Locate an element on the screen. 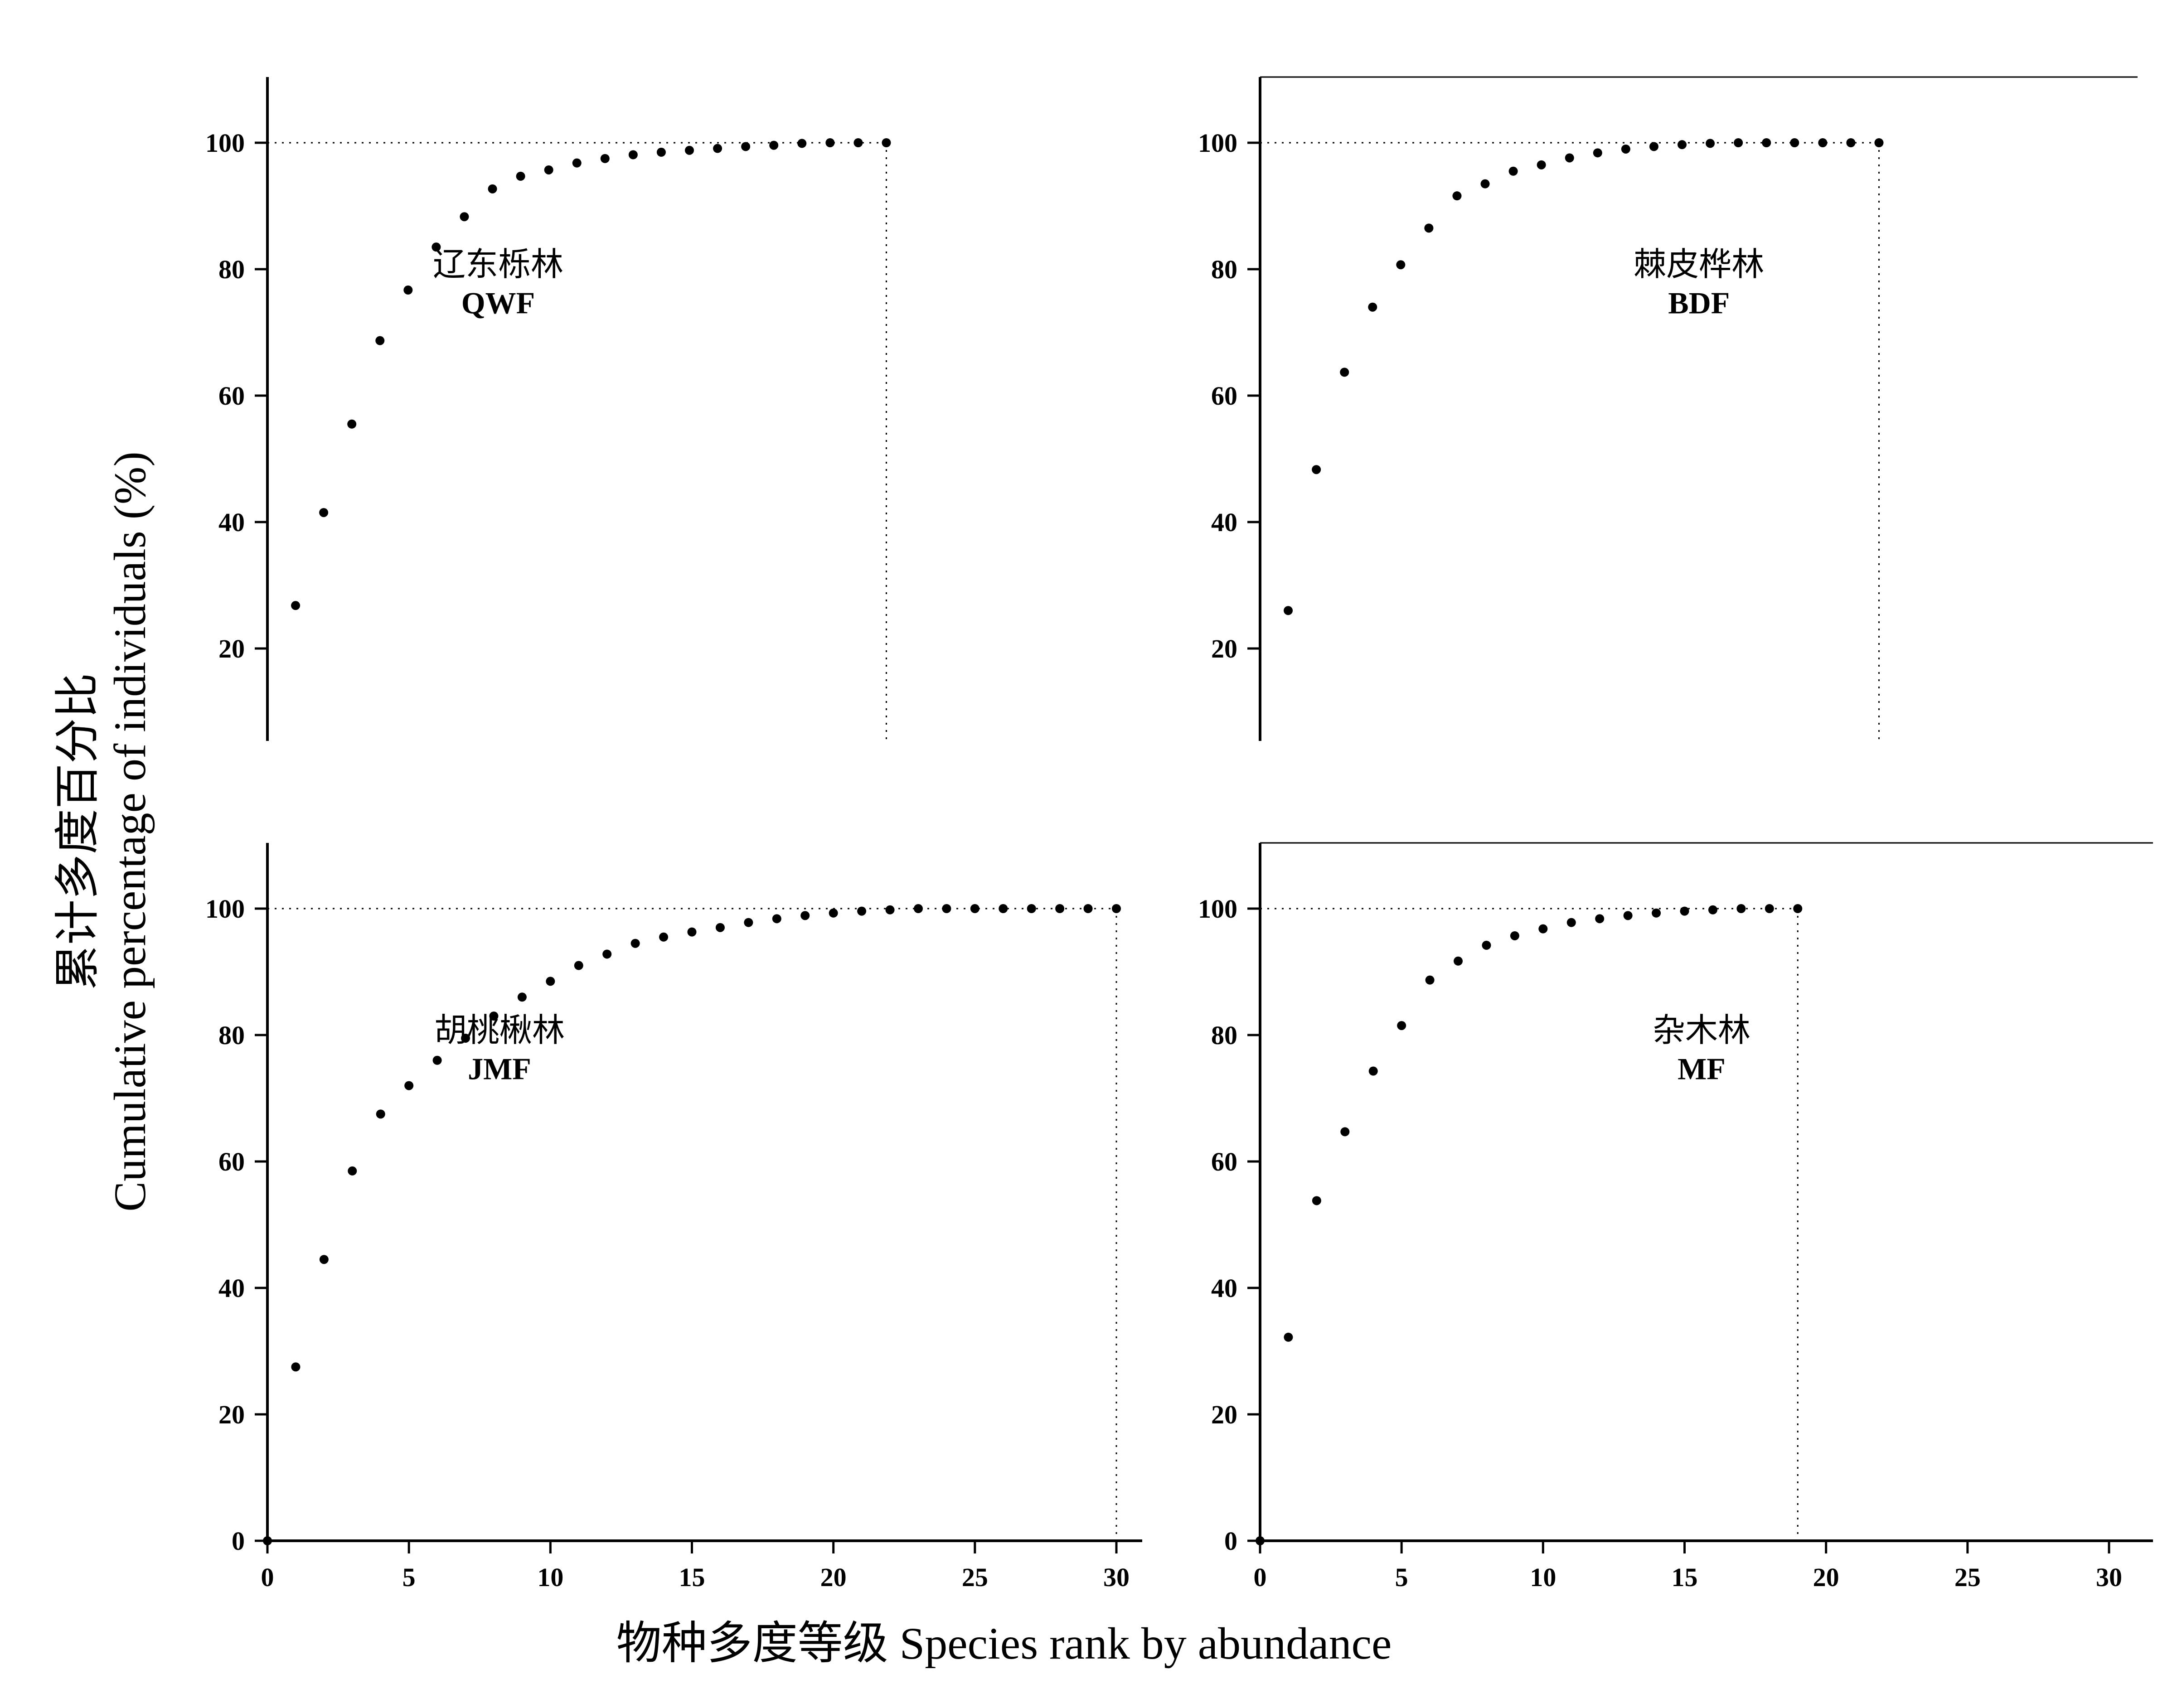 The height and width of the screenshot is (1708, 2182). y-tick-label: 100 is located at coordinates (1217, 143).